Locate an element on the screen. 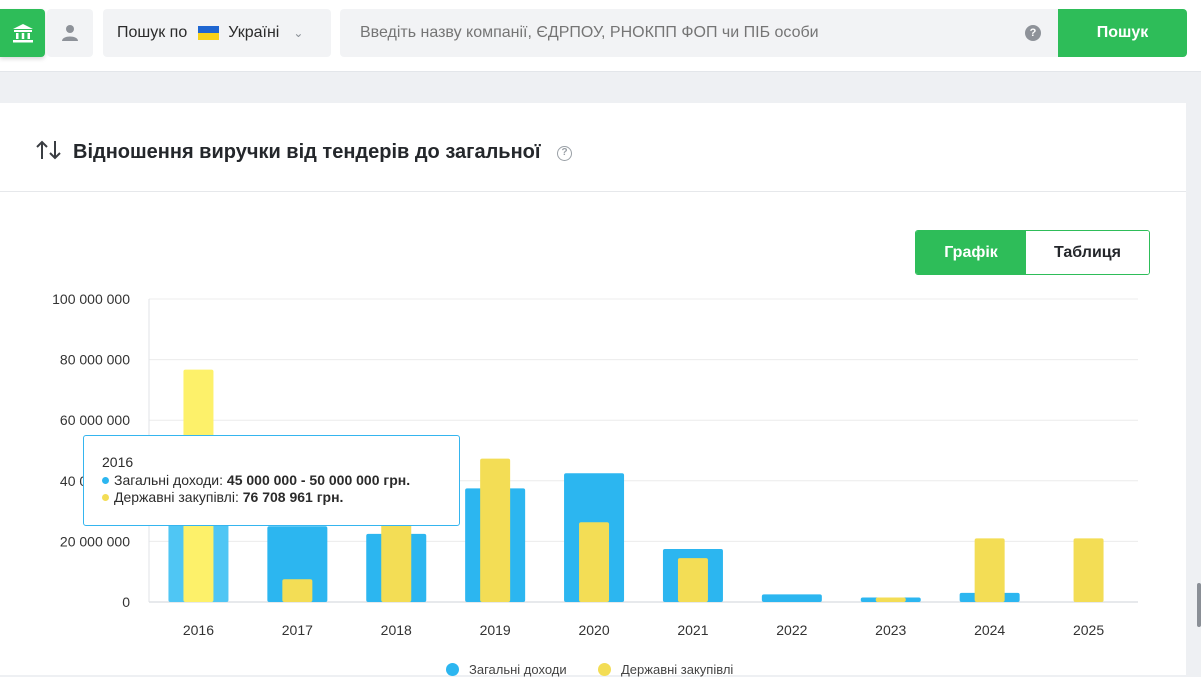  legend-income-icon is located at coordinates (452, 669).